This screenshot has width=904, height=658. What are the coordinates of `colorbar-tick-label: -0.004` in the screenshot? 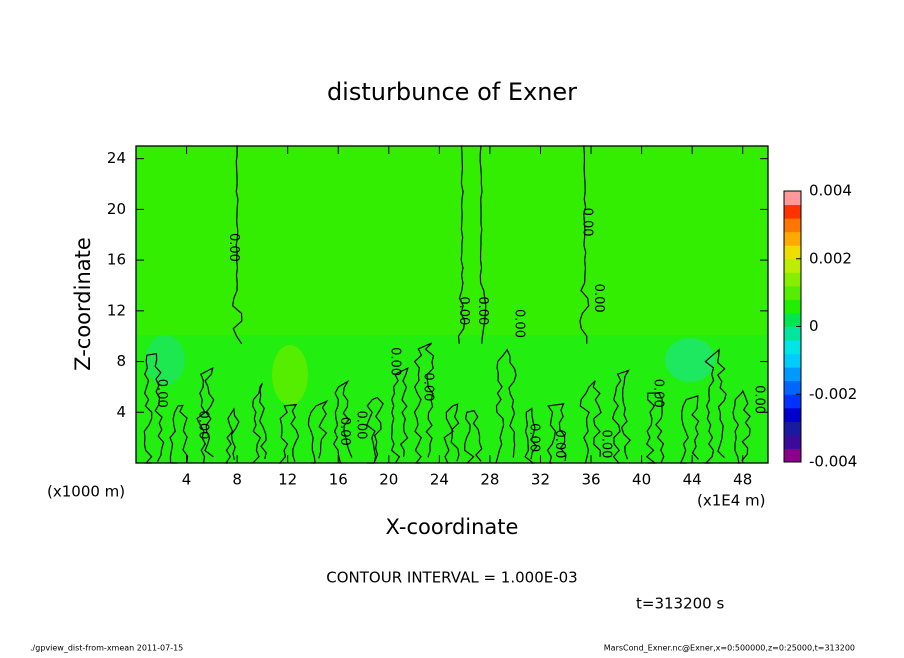 It's located at (833, 462).